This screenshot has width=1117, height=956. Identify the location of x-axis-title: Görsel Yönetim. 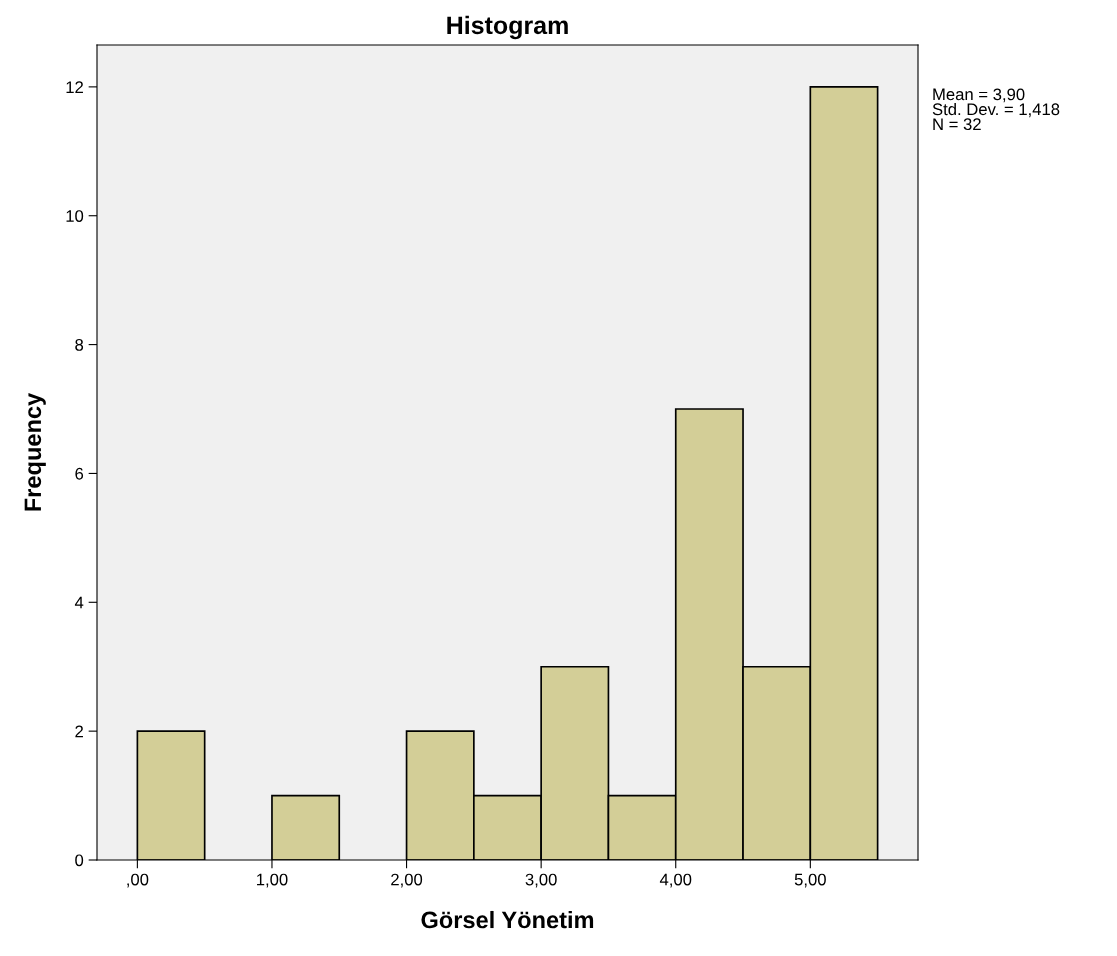
(507, 919).